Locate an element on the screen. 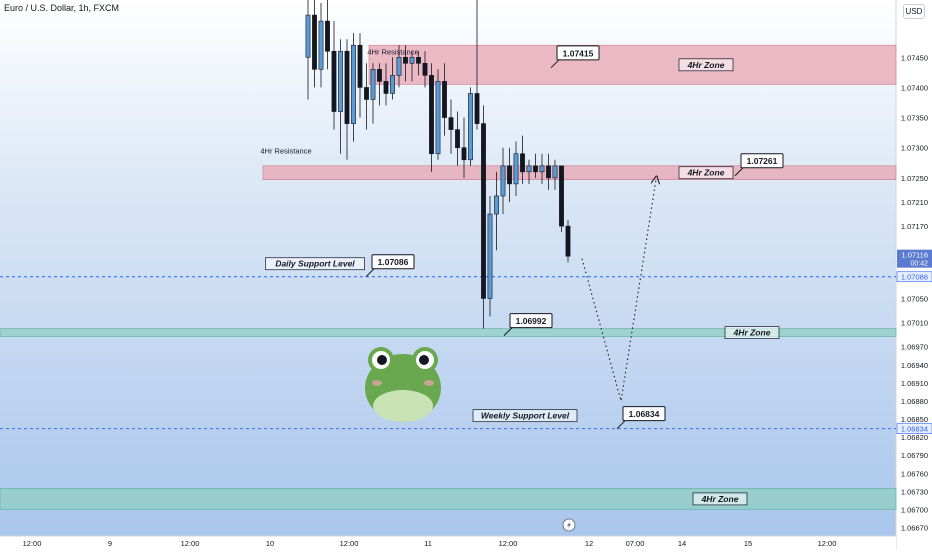 This screenshot has height=555, width=932. price-tick-label: 1.06910 is located at coordinates (914, 383).